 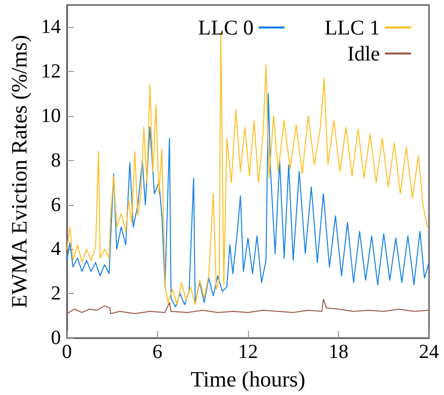 I want to click on y-tick-label: 10, so click(x=50, y=116).